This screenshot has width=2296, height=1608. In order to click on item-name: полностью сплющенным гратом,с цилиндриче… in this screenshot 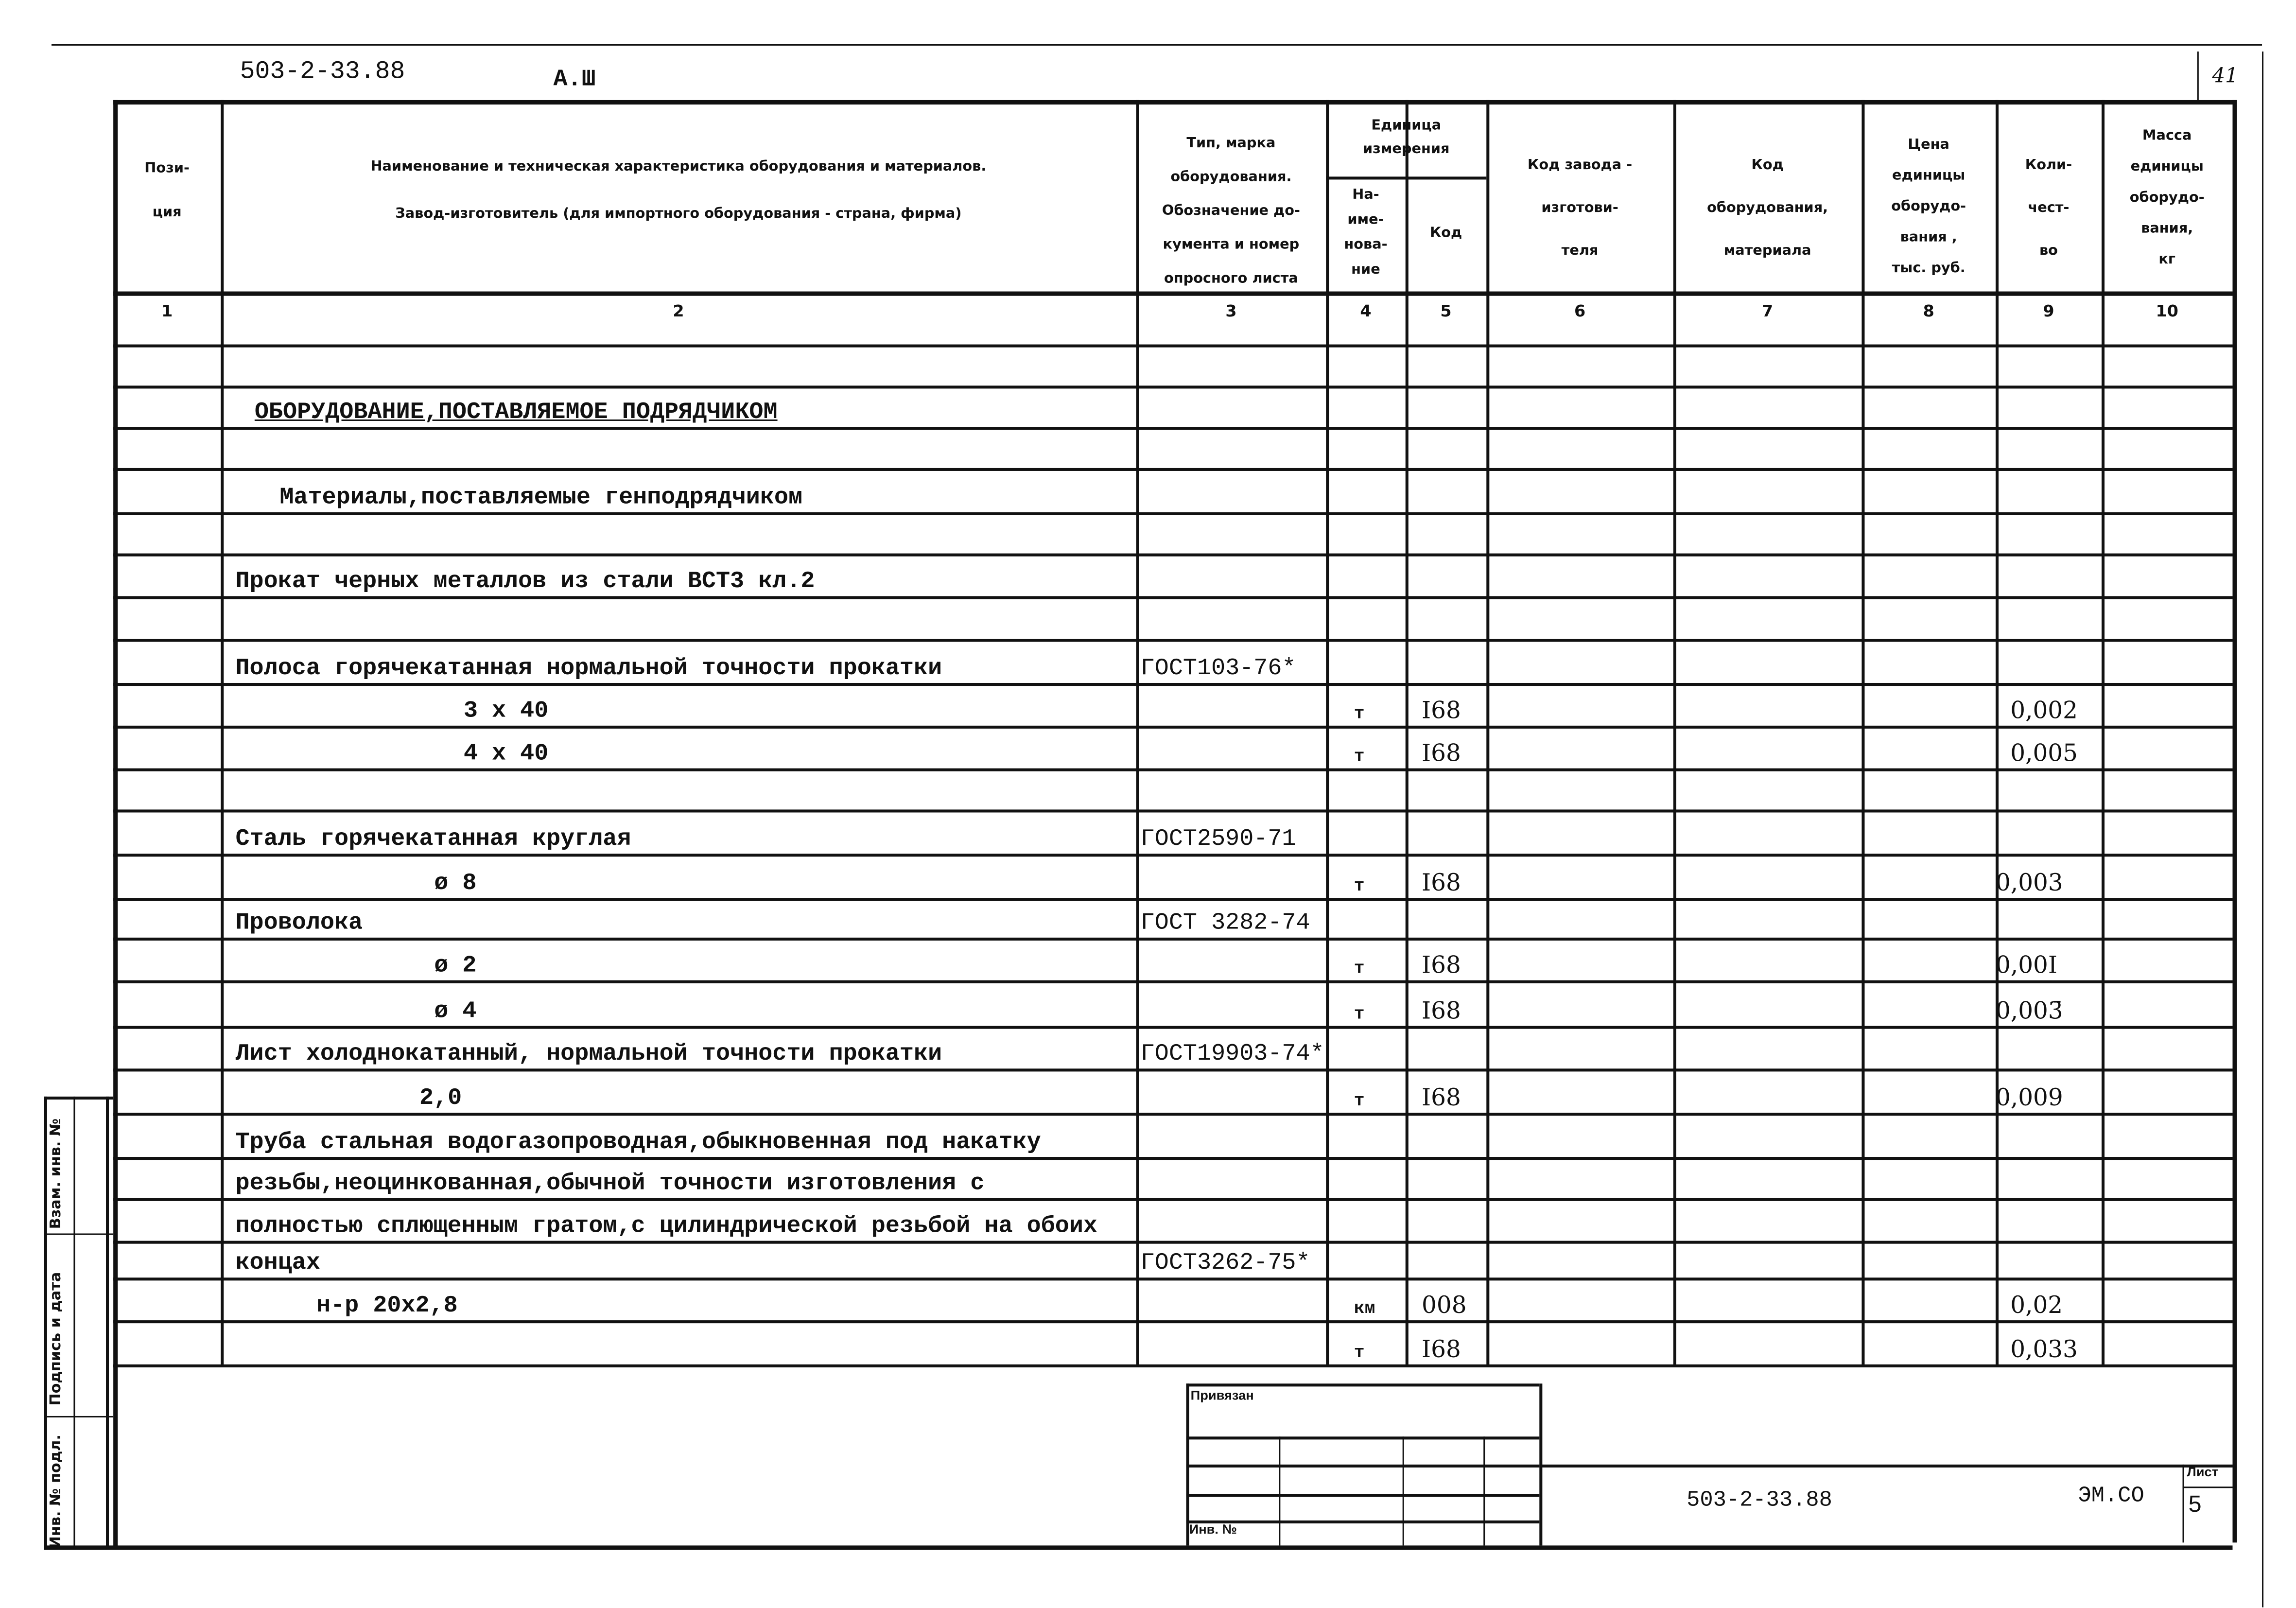, I will do `click(666, 1226)`.